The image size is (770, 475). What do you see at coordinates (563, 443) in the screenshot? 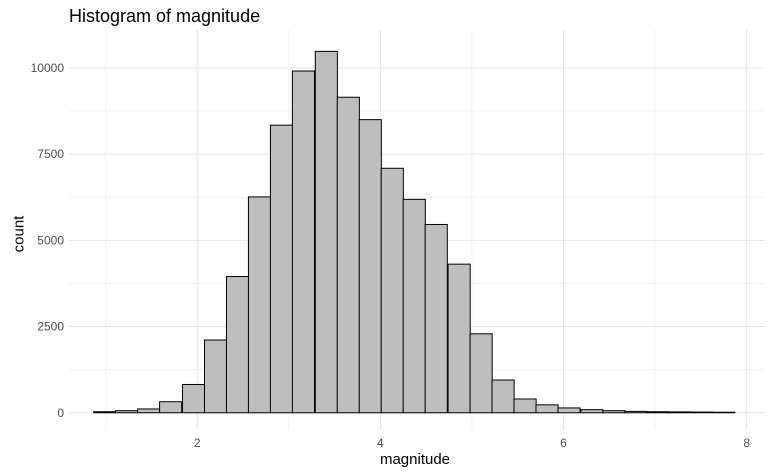
I see `x-tick-label: 6` at bounding box center [563, 443].